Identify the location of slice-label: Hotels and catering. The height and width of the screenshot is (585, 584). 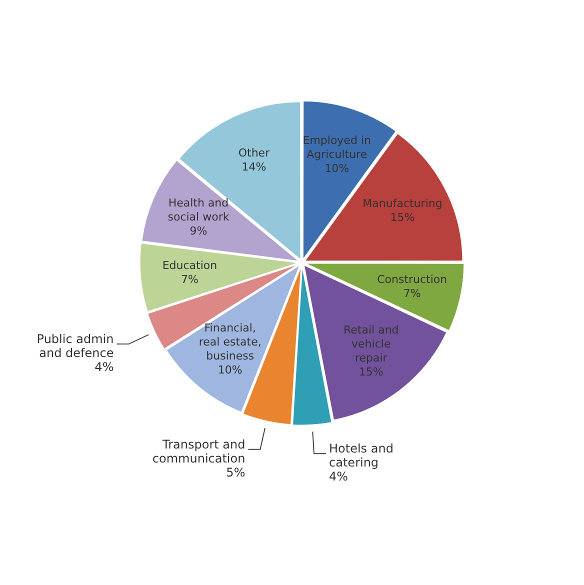
(361, 456).